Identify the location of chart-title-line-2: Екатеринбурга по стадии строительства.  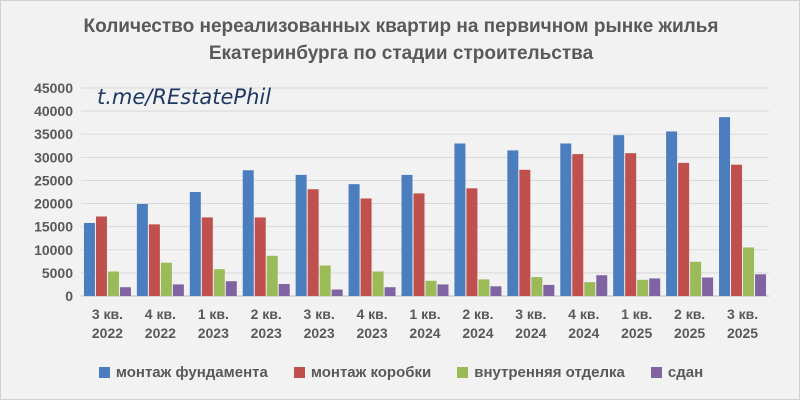
(401, 53).